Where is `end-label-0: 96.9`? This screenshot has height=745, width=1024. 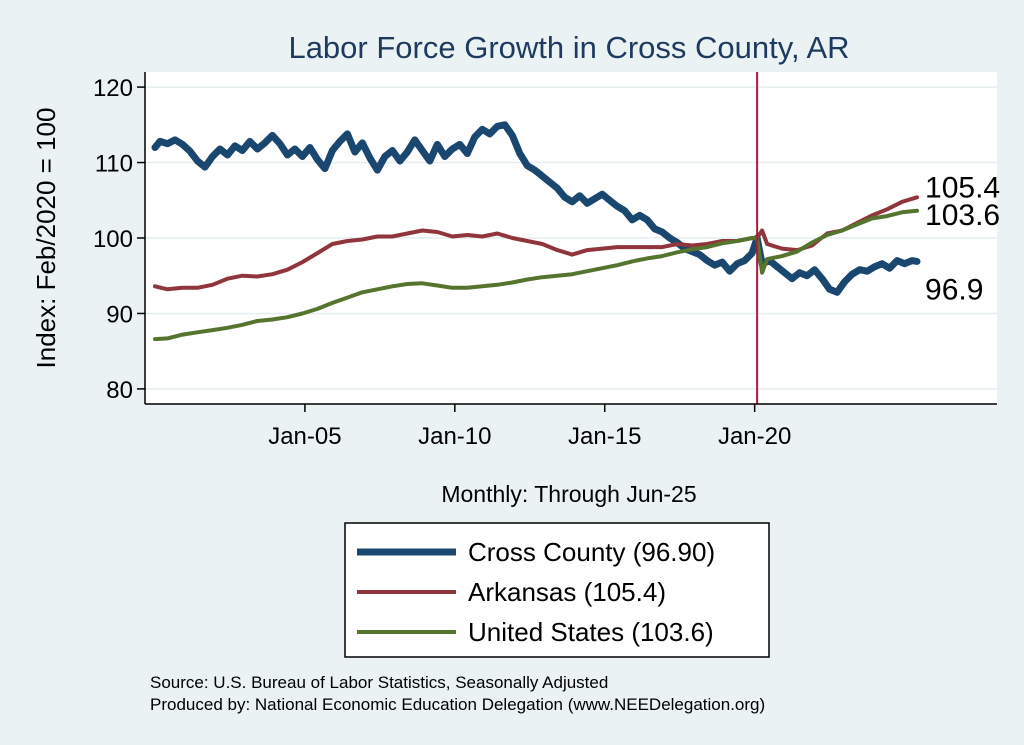 end-label-0: 96.9 is located at coordinates (954, 289).